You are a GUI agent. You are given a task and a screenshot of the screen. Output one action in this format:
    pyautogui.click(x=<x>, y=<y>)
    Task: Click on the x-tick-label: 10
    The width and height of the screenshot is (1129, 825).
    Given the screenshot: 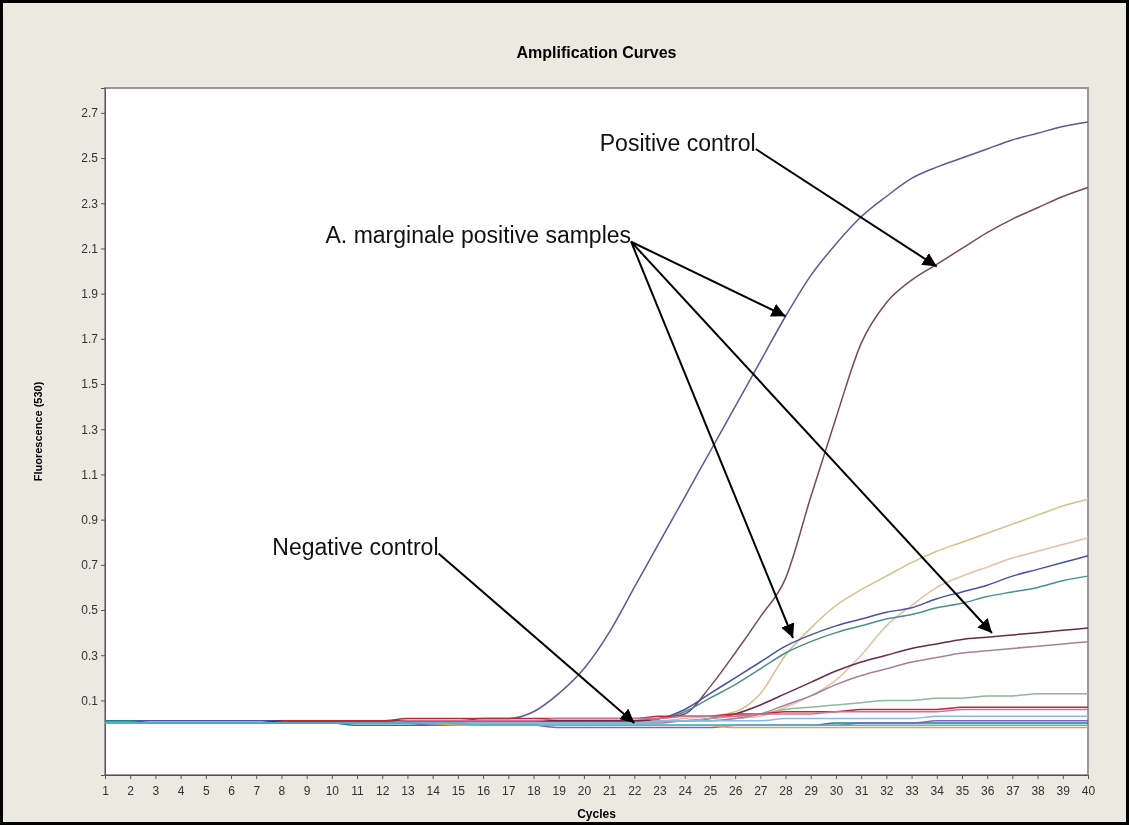 What is the action you would take?
    pyautogui.click(x=332, y=791)
    